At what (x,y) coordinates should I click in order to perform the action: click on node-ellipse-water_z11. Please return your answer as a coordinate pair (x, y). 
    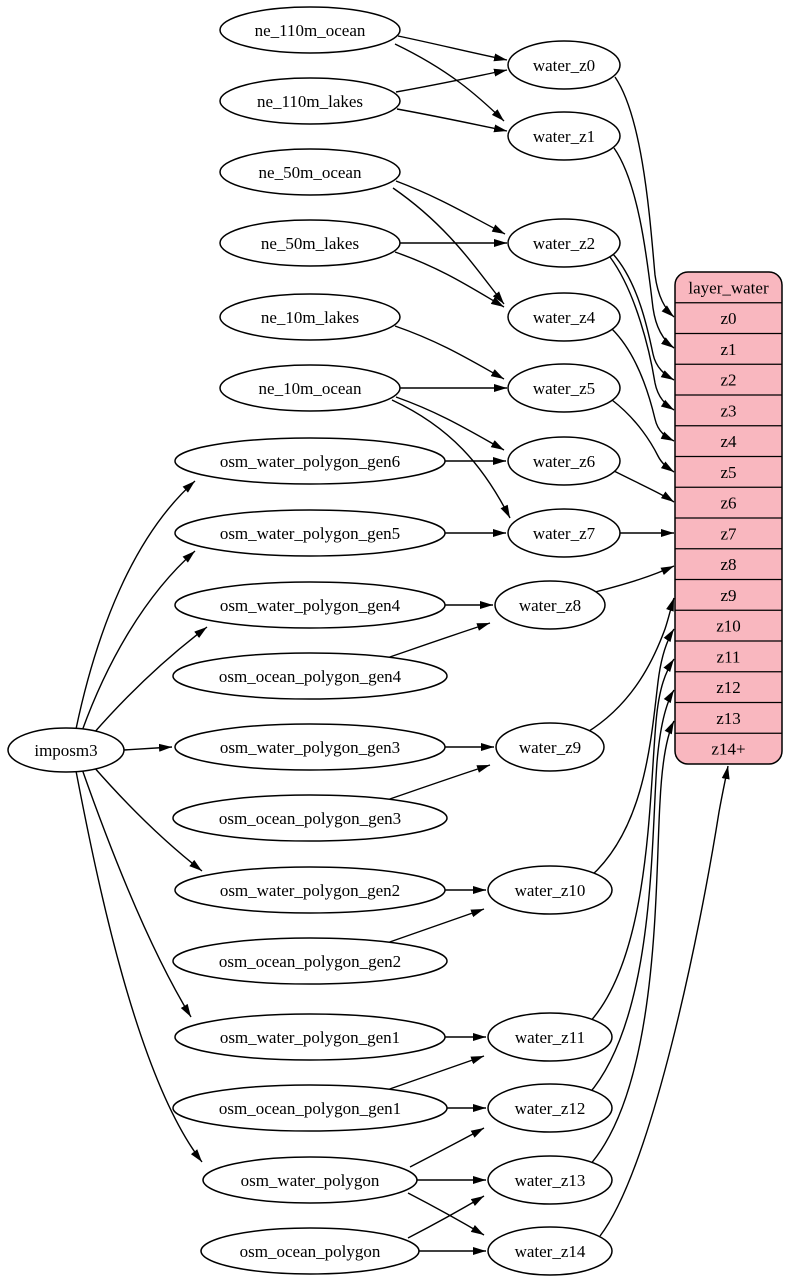
    Looking at the image, I should click on (550, 1037).